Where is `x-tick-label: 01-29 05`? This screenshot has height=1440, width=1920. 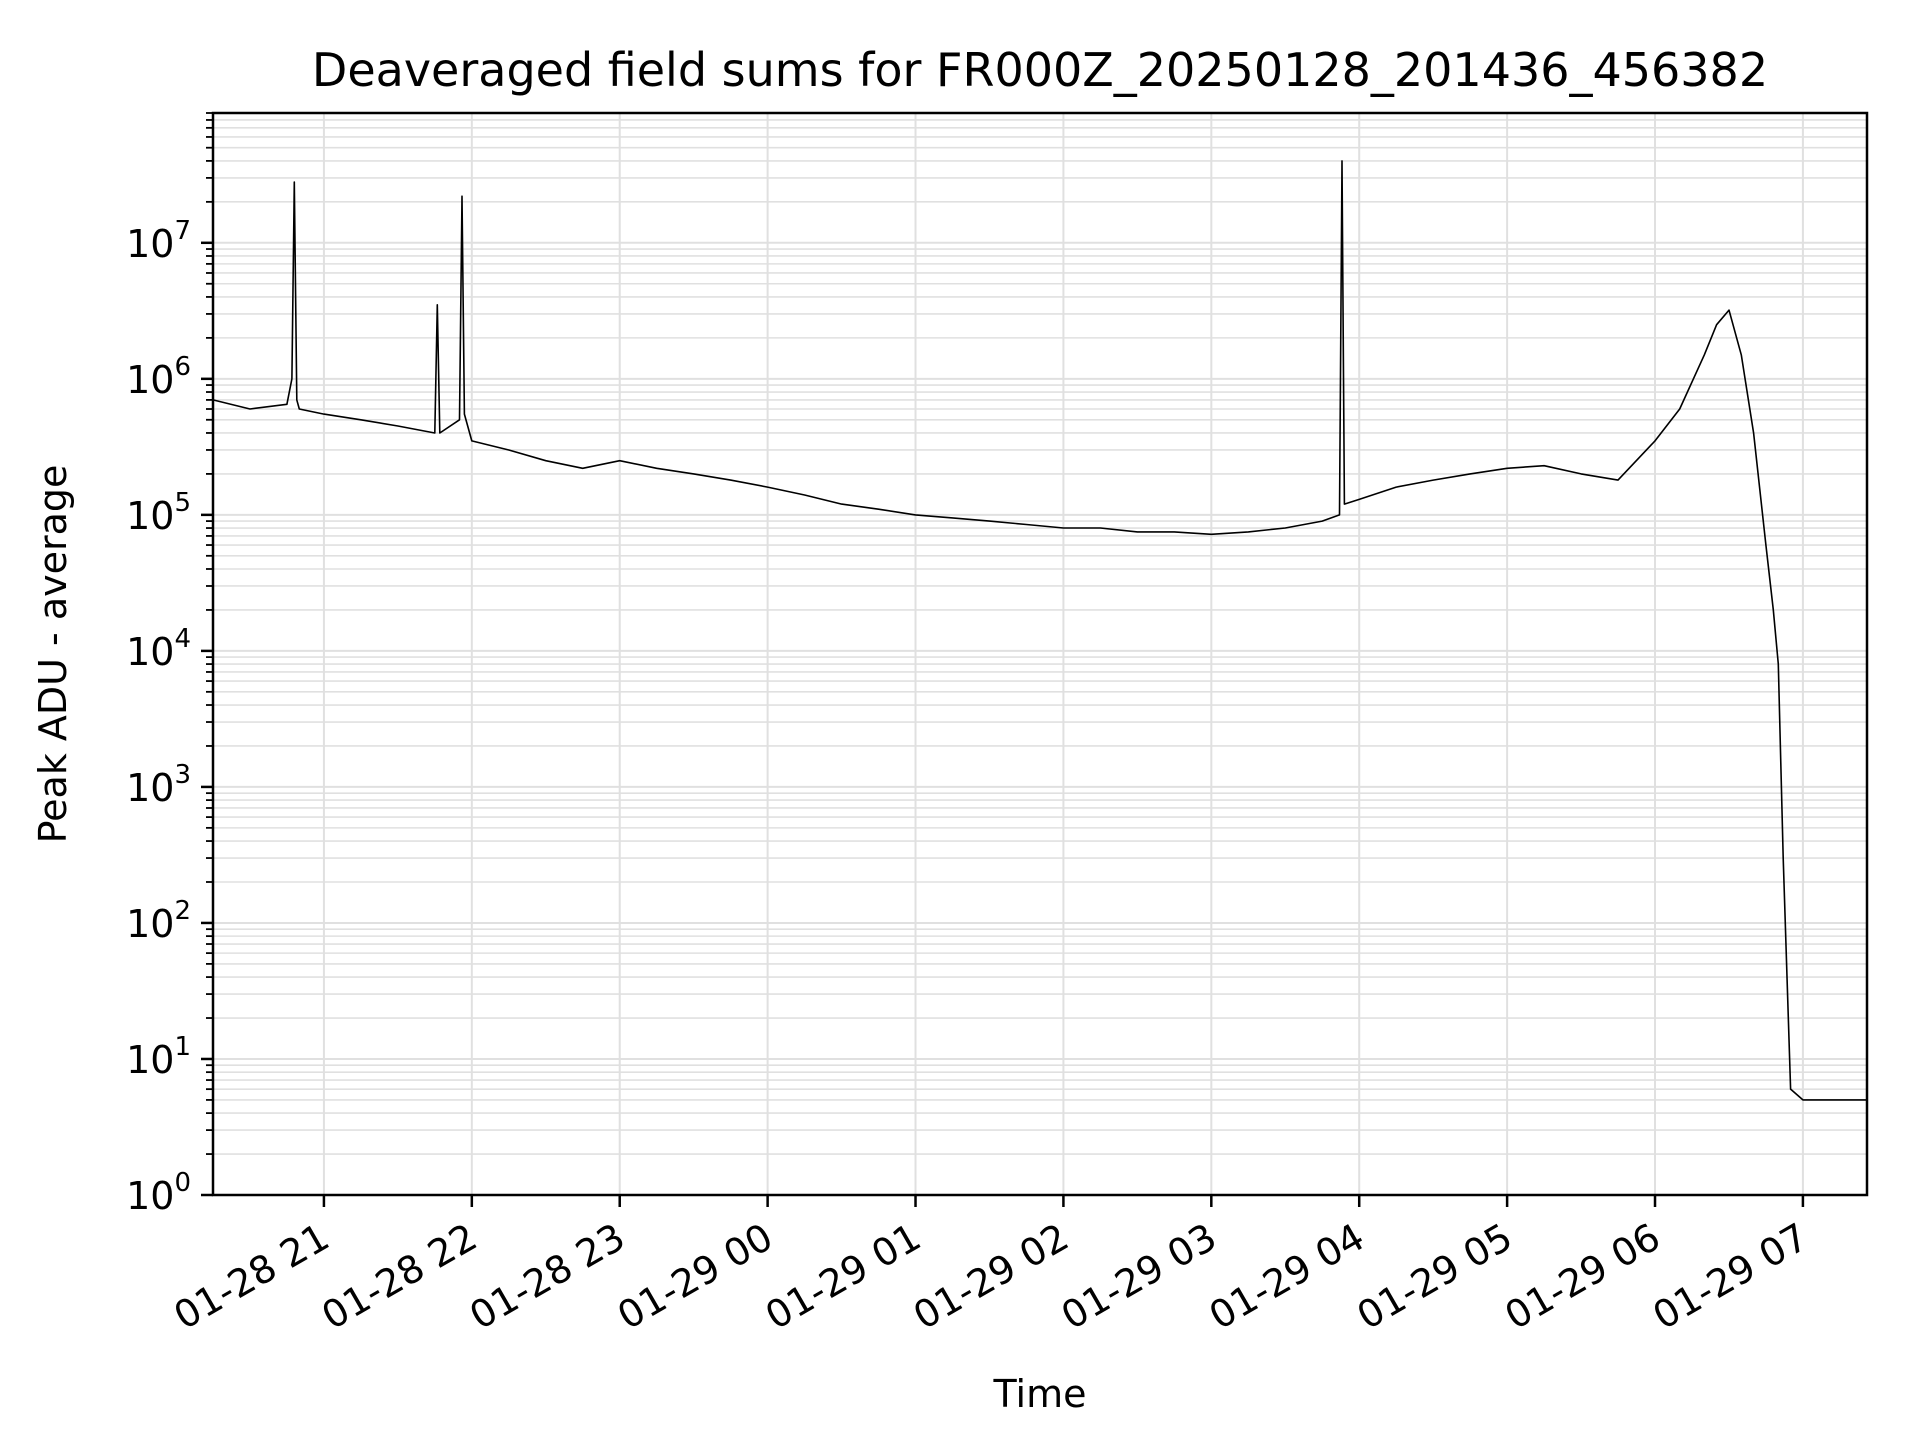 x-tick-label: 01-29 05 is located at coordinates (1435, 1277).